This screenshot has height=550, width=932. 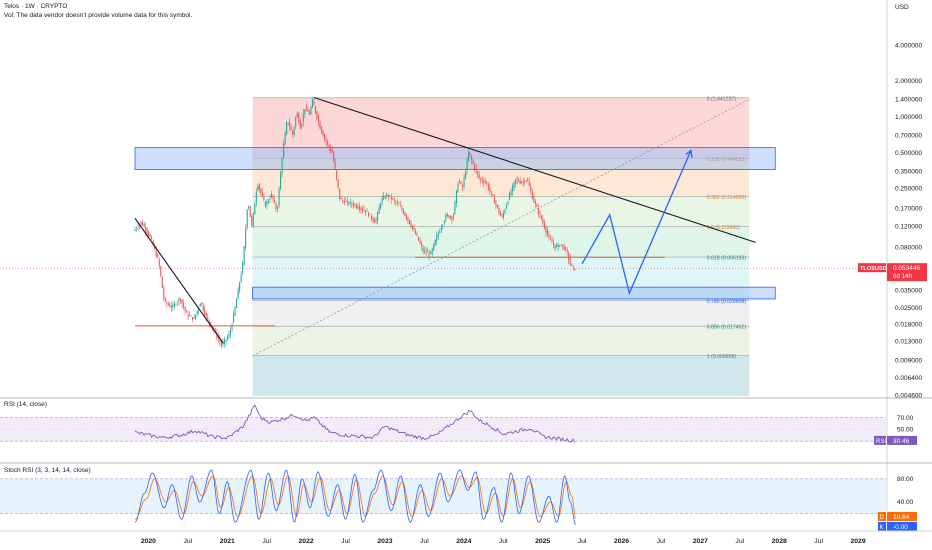 What do you see at coordinates (514, 293) in the screenshot?
I see `support-zone` at bounding box center [514, 293].